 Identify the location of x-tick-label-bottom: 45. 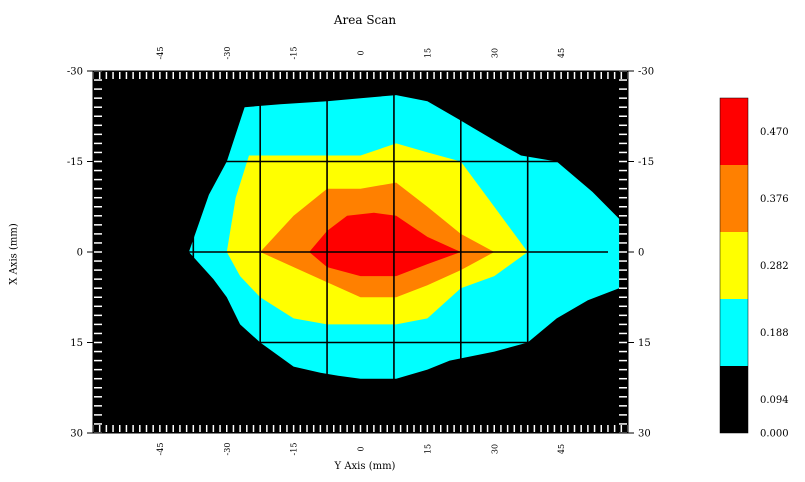
(561, 449).